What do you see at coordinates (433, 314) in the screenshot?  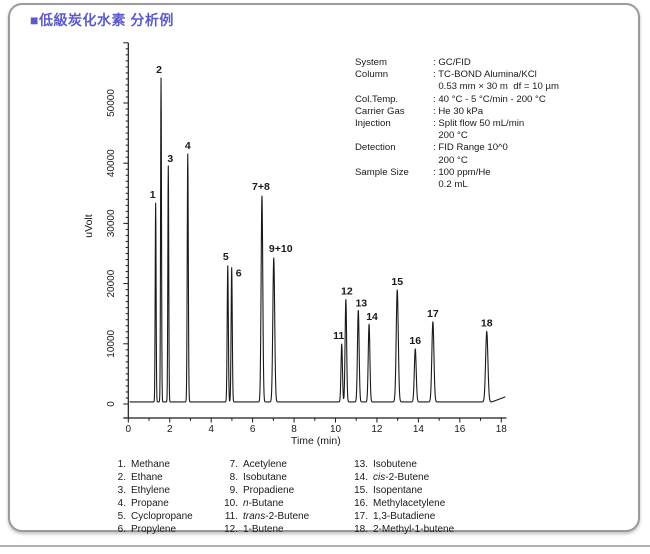 I see `peak-label: 17` at bounding box center [433, 314].